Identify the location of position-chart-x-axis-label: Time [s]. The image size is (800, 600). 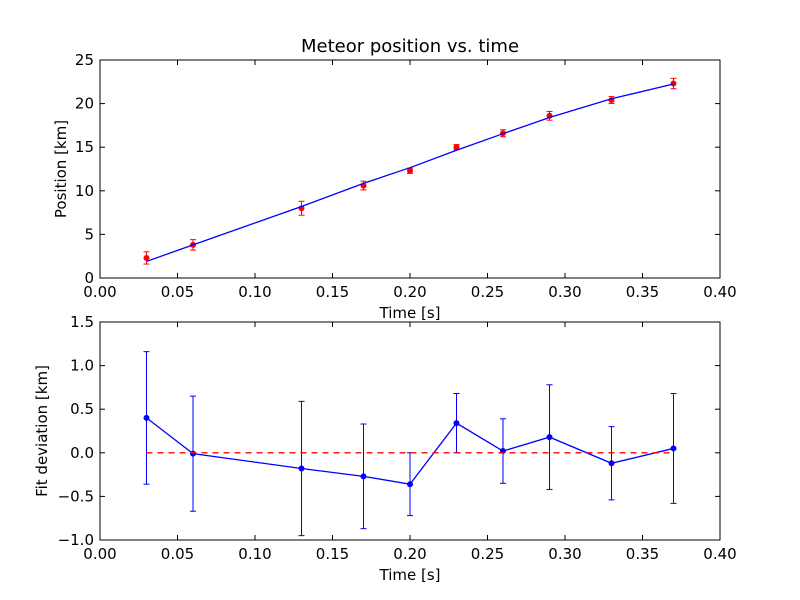
(410, 313).